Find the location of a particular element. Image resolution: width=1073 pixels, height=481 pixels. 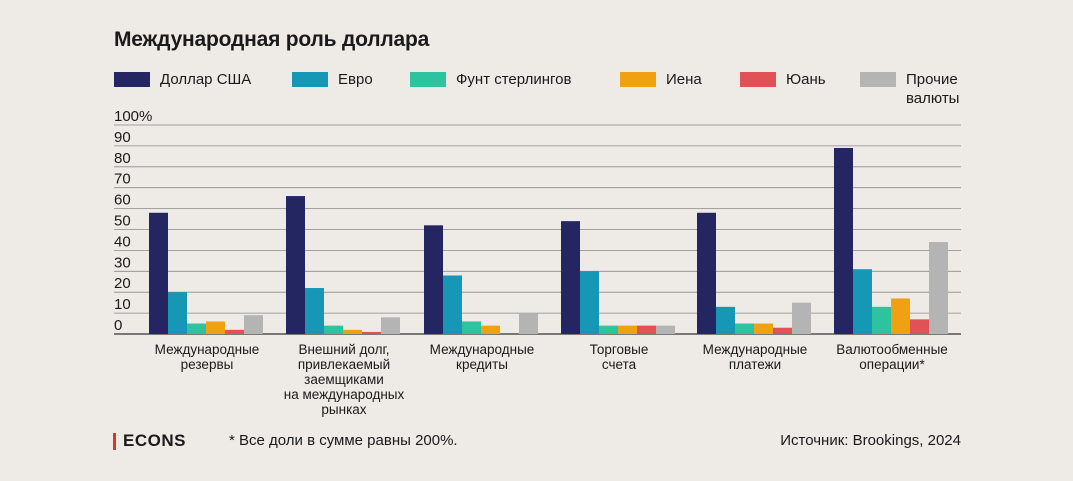

y-tick-label: 0 is located at coordinates (118, 325).